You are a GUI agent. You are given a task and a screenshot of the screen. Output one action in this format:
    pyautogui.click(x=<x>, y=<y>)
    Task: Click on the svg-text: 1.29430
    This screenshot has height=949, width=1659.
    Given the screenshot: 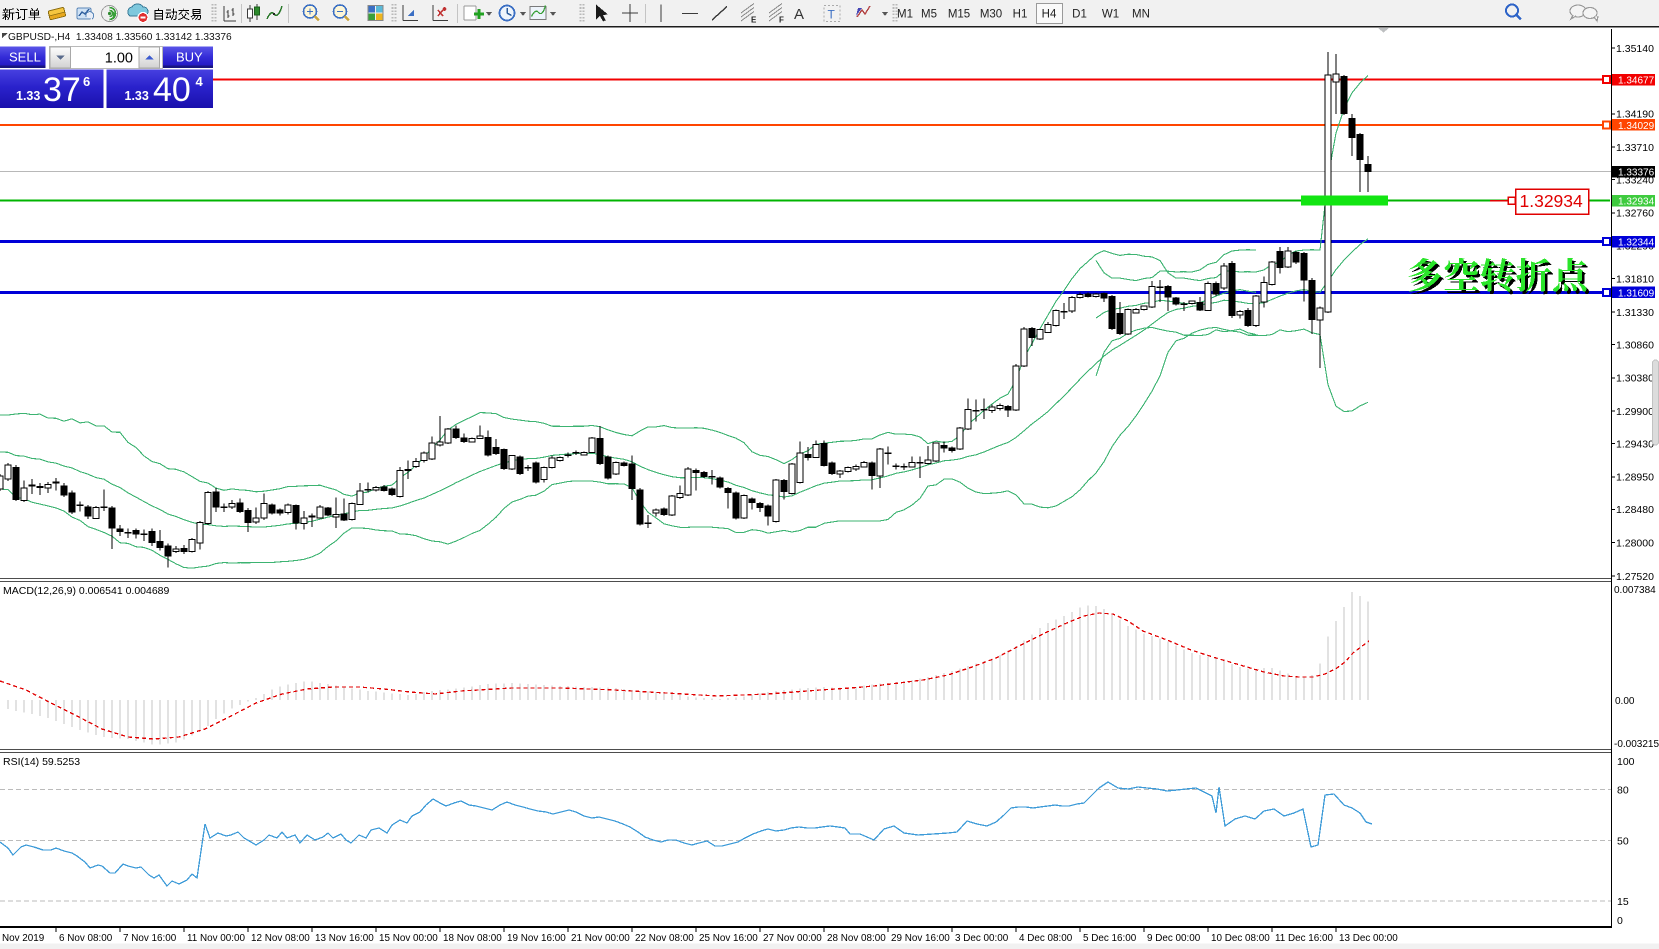 What is the action you would take?
    pyautogui.click(x=1635, y=444)
    